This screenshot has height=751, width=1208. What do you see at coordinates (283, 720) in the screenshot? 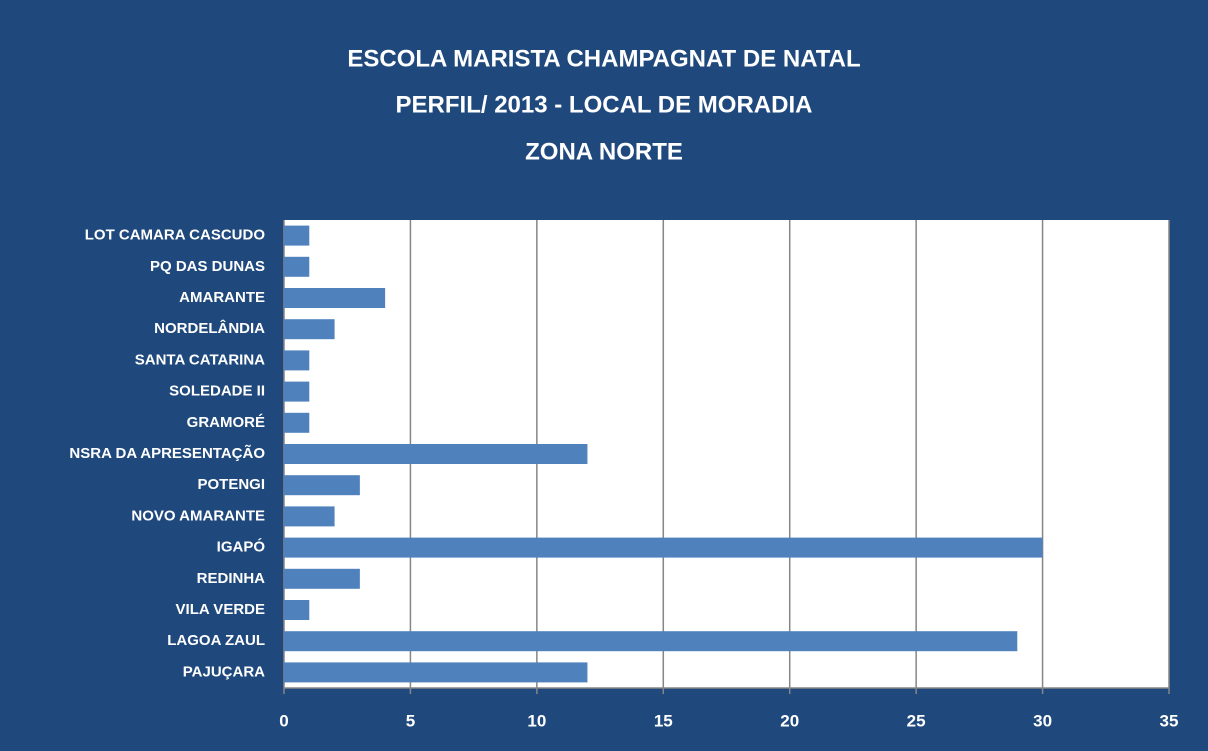
I see `x-tick-label: 0` at bounding box center [283, 720].